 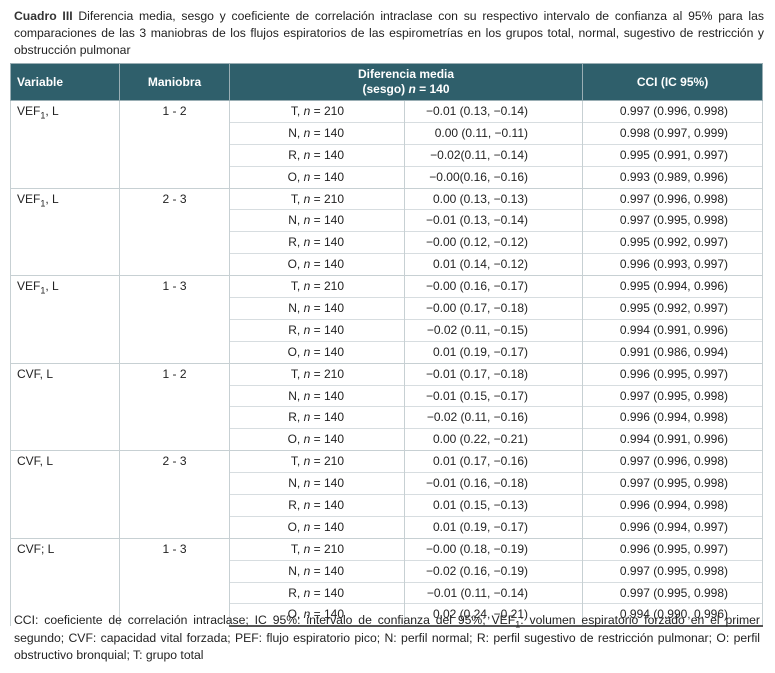 I want to click on cell-diferencia: −0.00 (0.12, −0.12), so click(x=493, y=242).